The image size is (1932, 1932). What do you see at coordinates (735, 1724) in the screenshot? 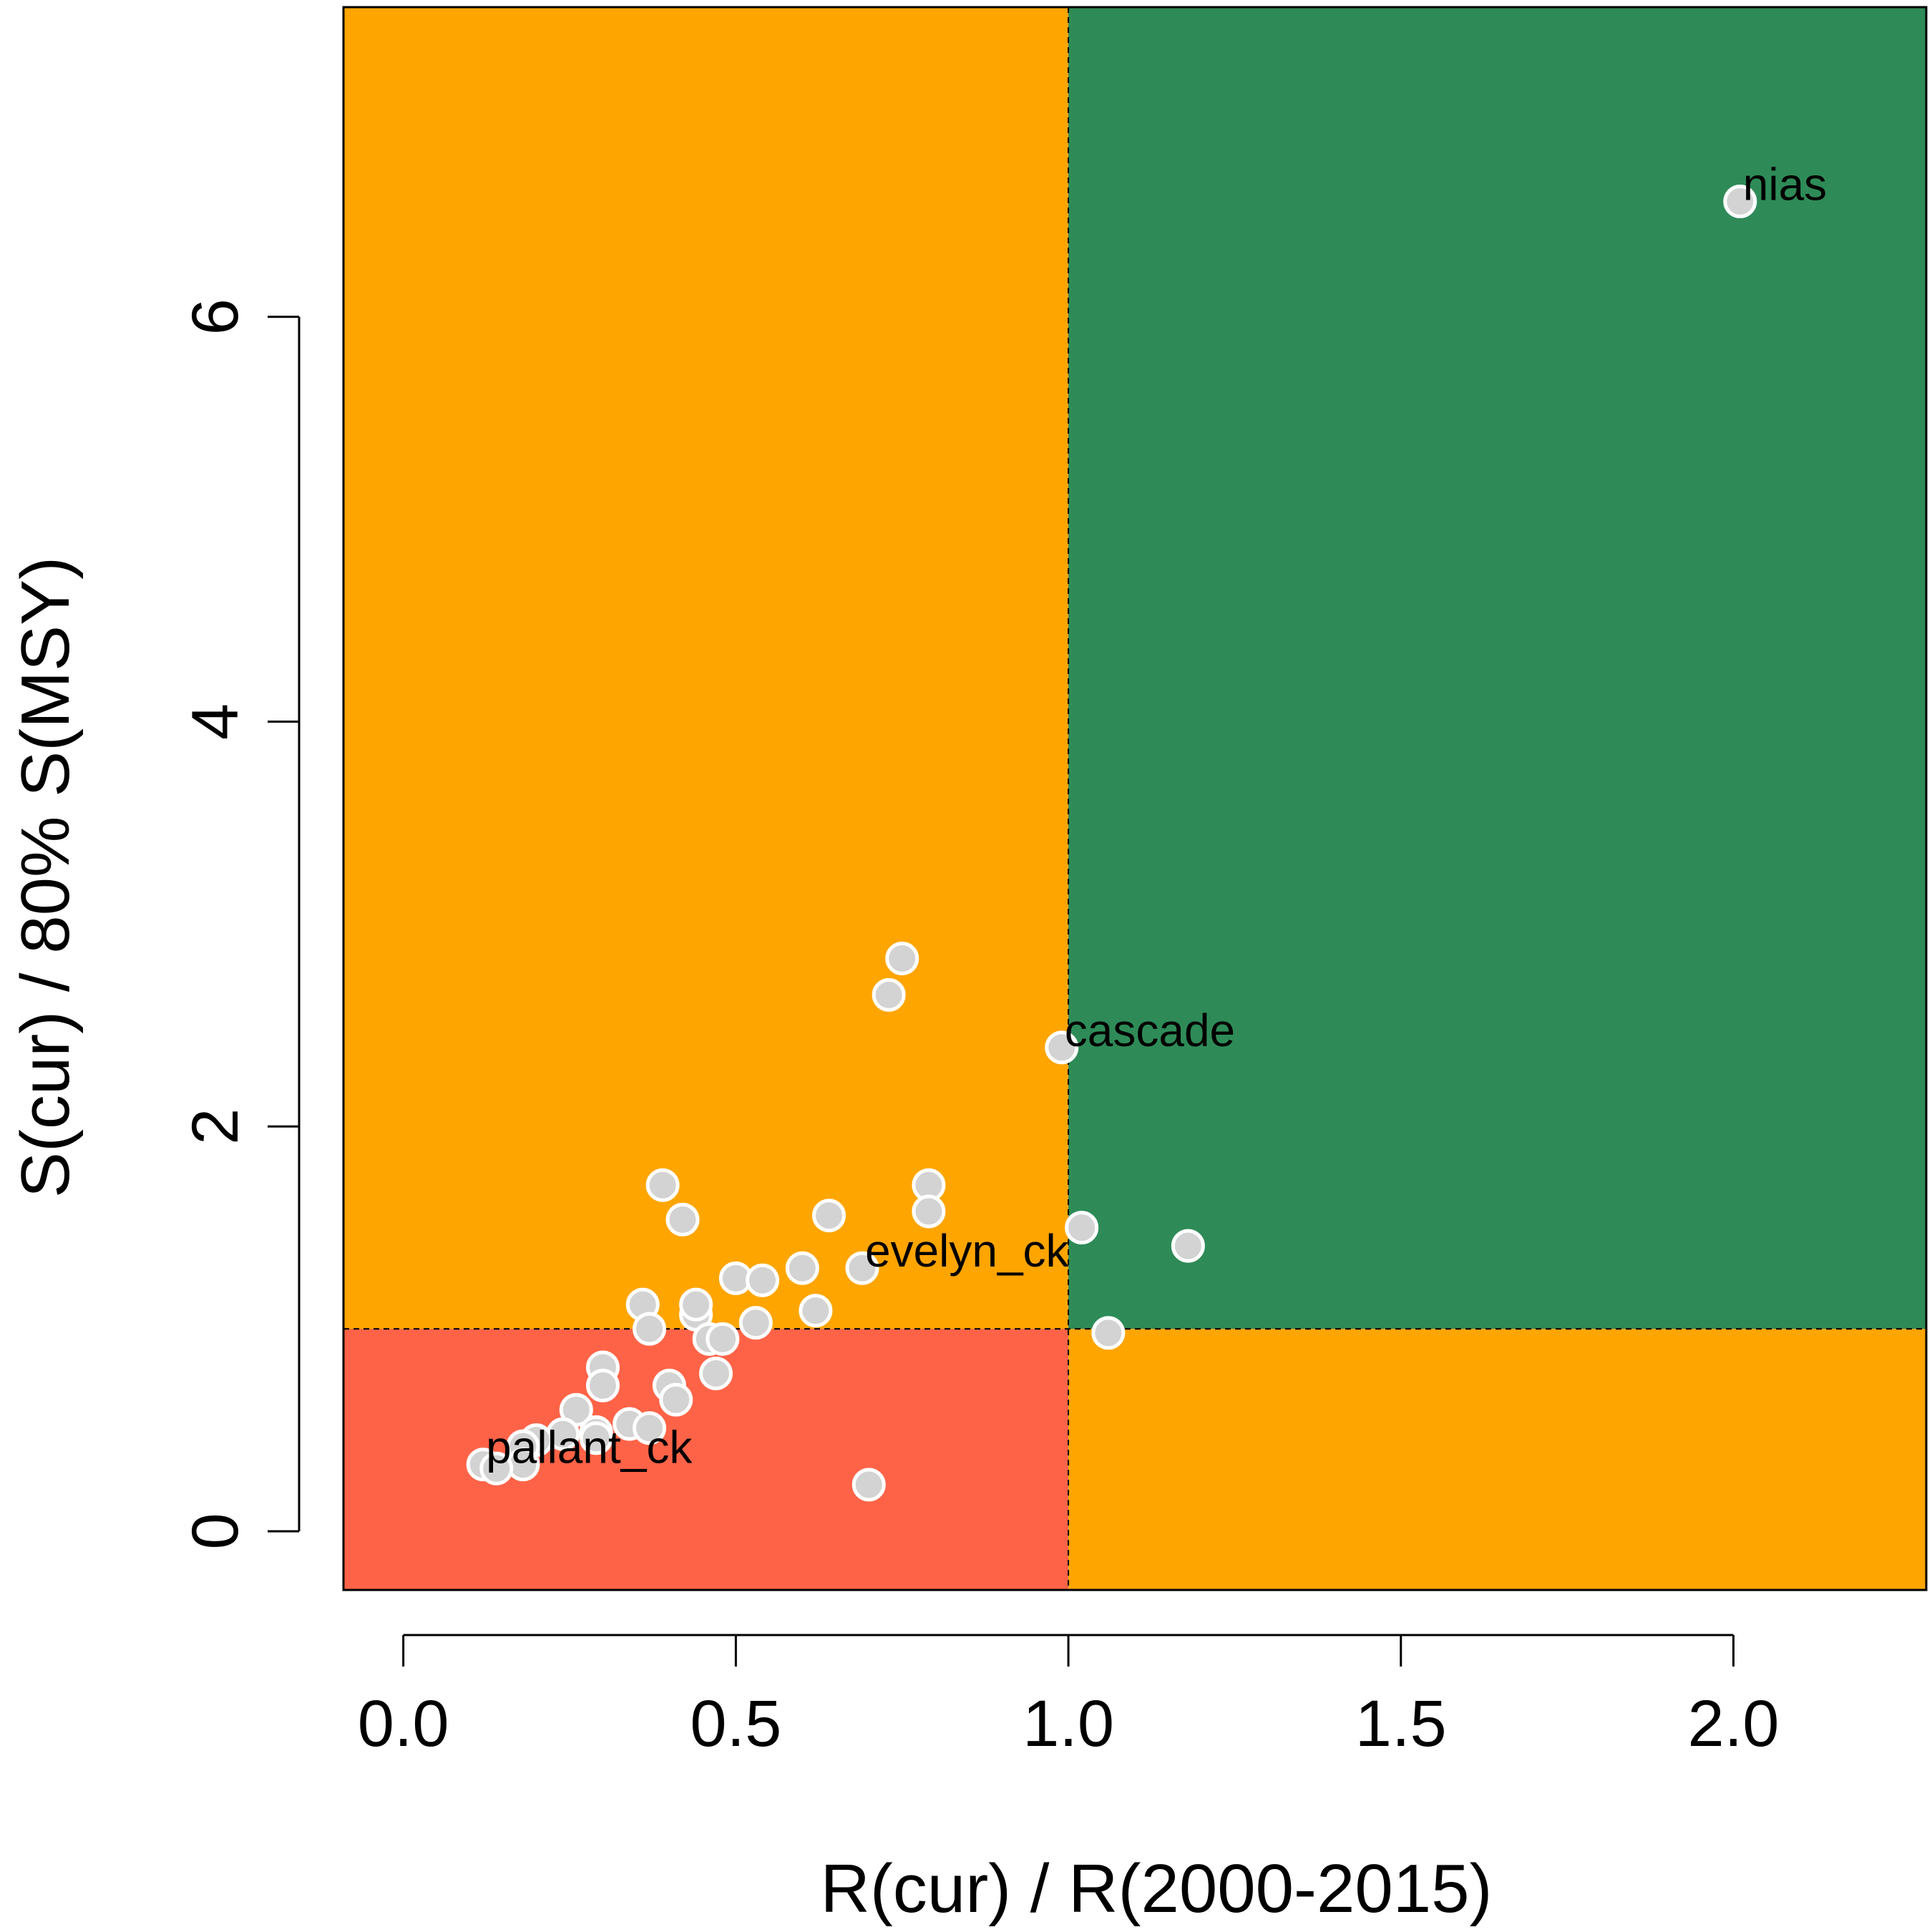
I see `x-tick-label: 0.5` at bounding box center [735, 1724].